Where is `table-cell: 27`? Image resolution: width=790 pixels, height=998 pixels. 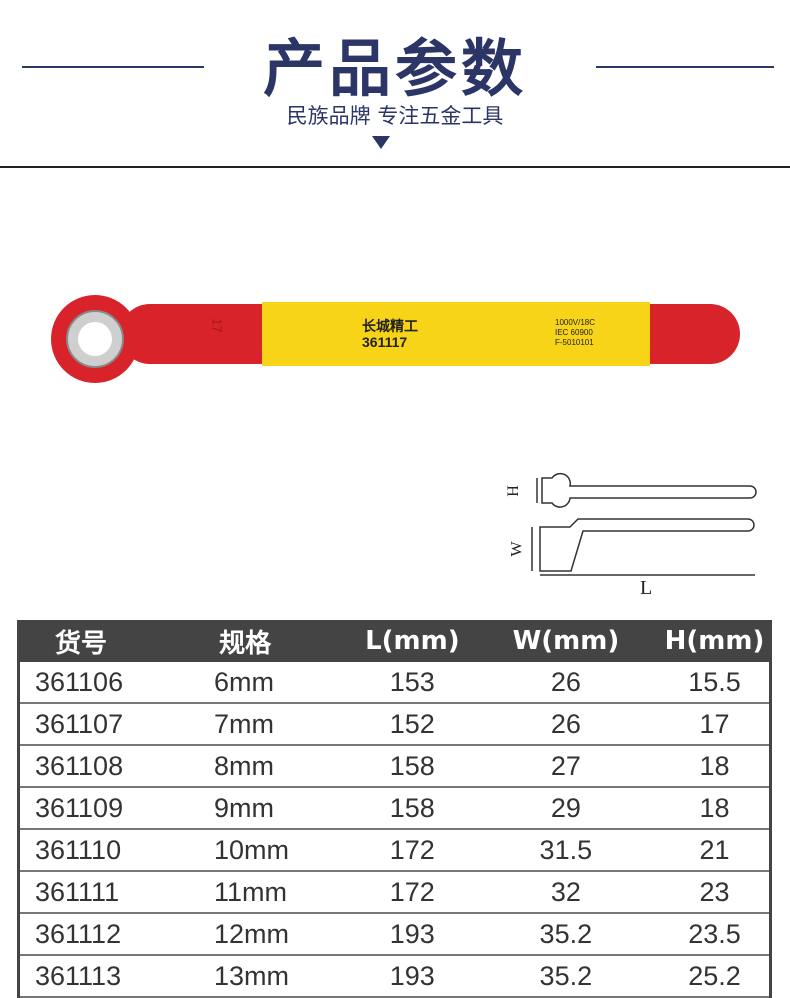
table-cell: 27 is located at coordinates (565, 765).